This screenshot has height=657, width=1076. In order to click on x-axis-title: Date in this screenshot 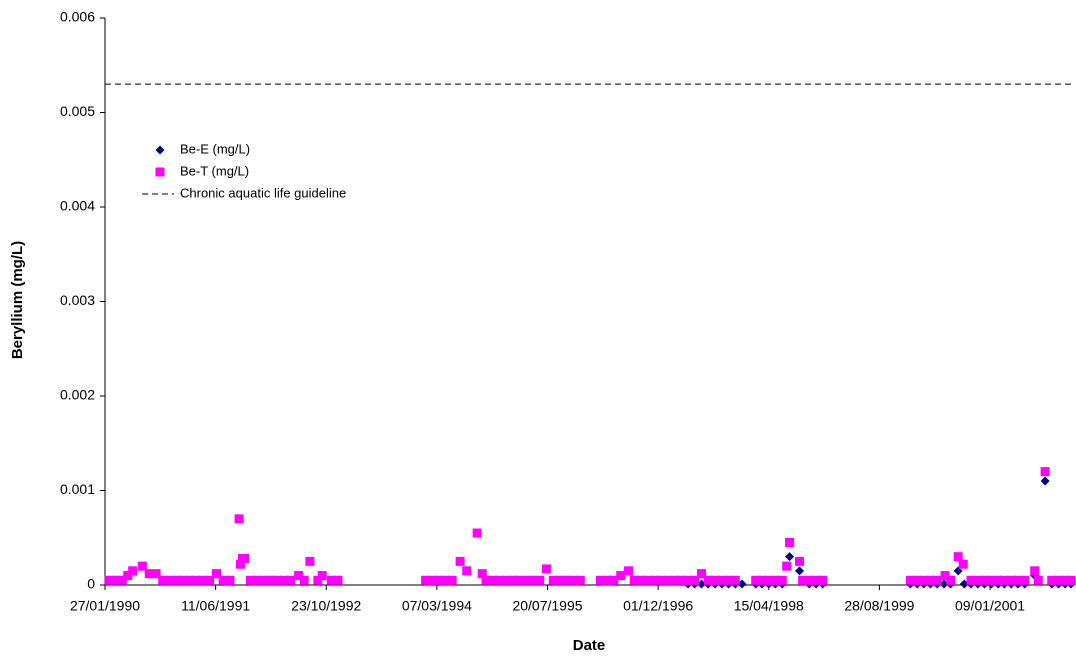, I will do `click(589, 645)`.